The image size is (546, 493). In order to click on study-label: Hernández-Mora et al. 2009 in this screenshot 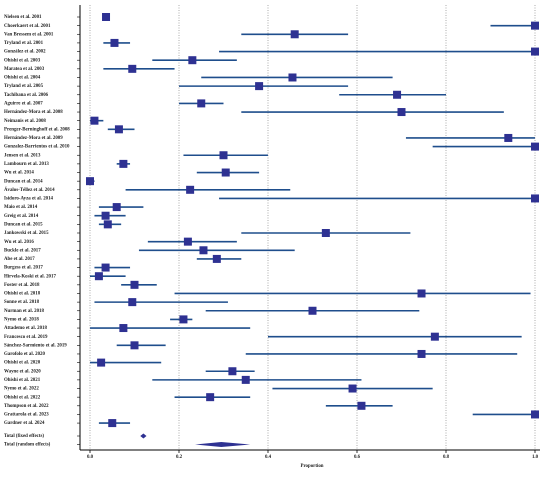, I will do `click(33, 138)`.